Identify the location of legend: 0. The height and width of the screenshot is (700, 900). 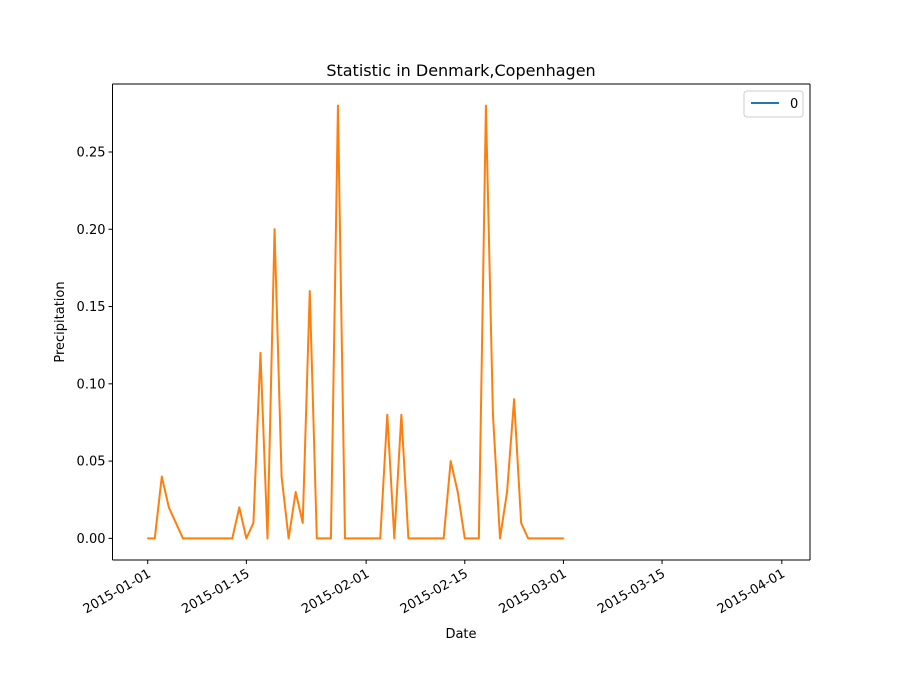
(773, 104).